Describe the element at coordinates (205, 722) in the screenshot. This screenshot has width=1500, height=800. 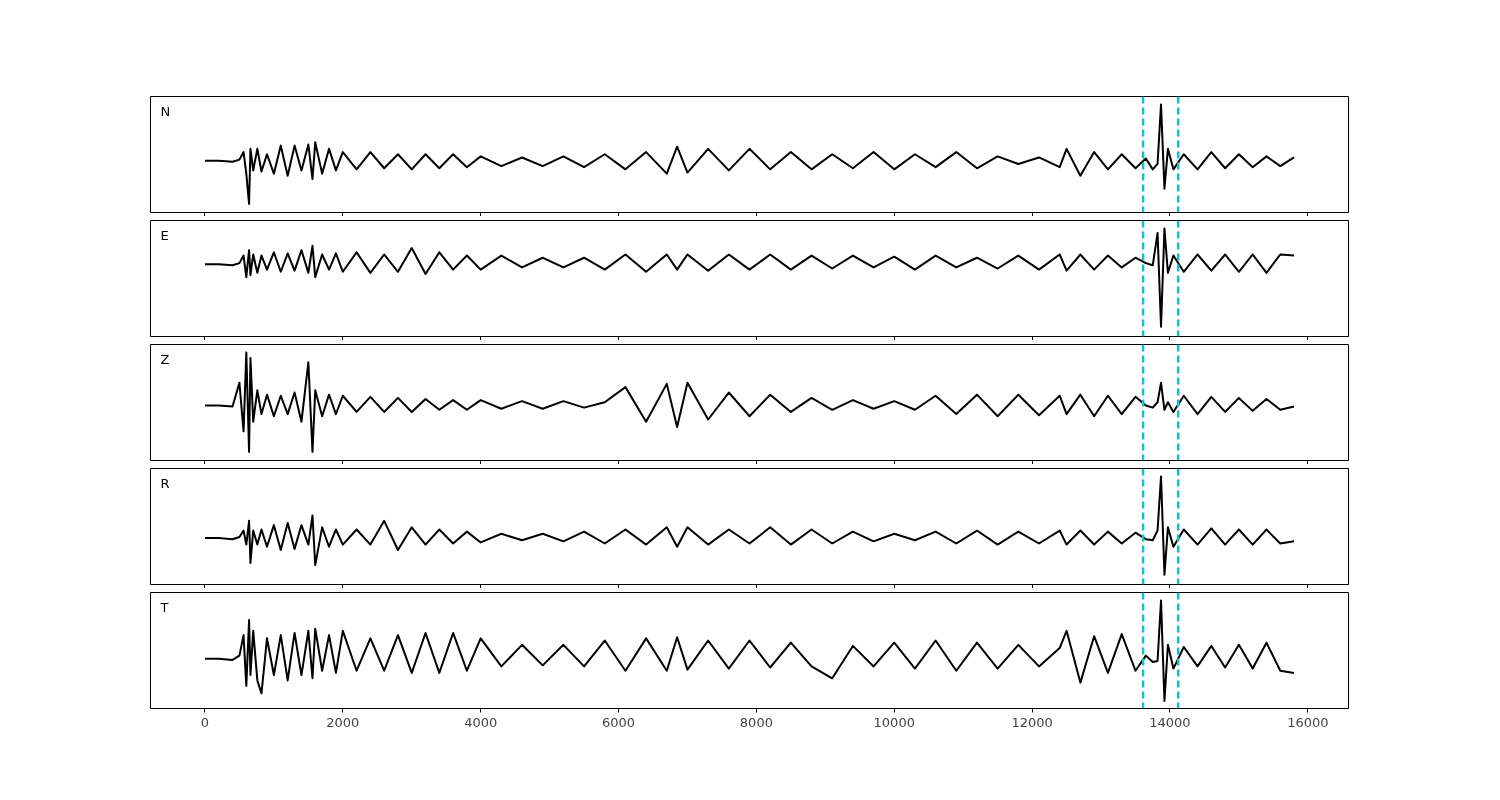
I see `x-tick-label: 0` at that location.